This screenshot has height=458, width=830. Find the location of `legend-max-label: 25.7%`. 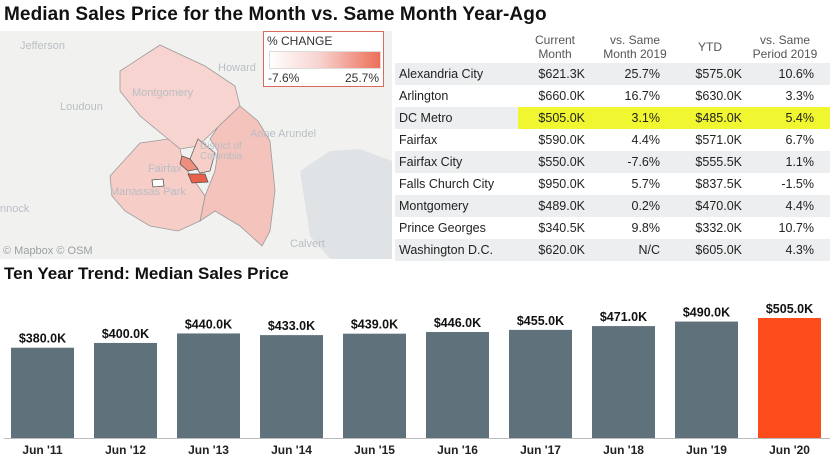

legend-max-label: 25.7% is located at coordinates (361, 78).